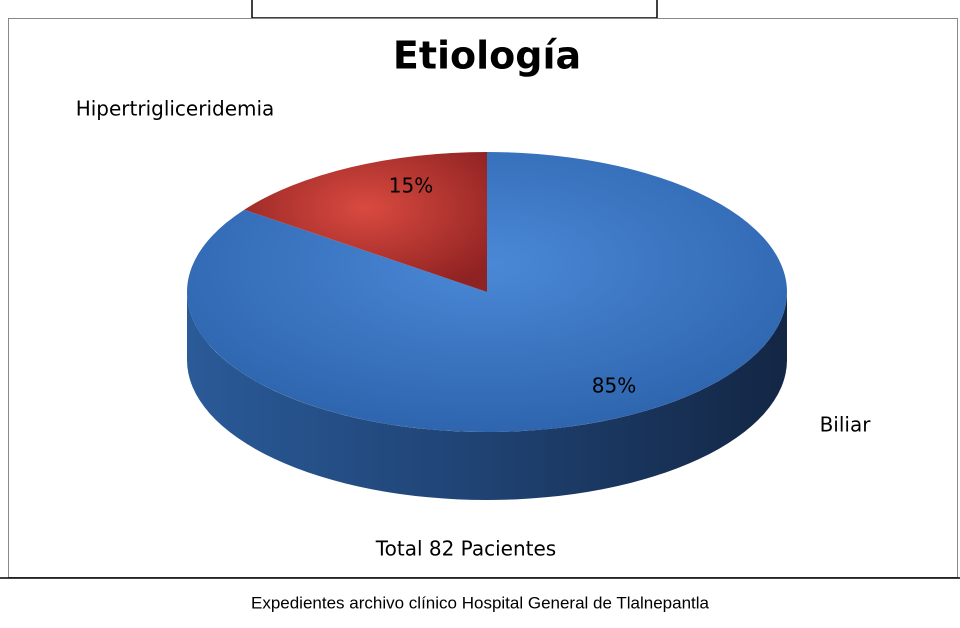  I want to click on top-box, so click(454, 9).